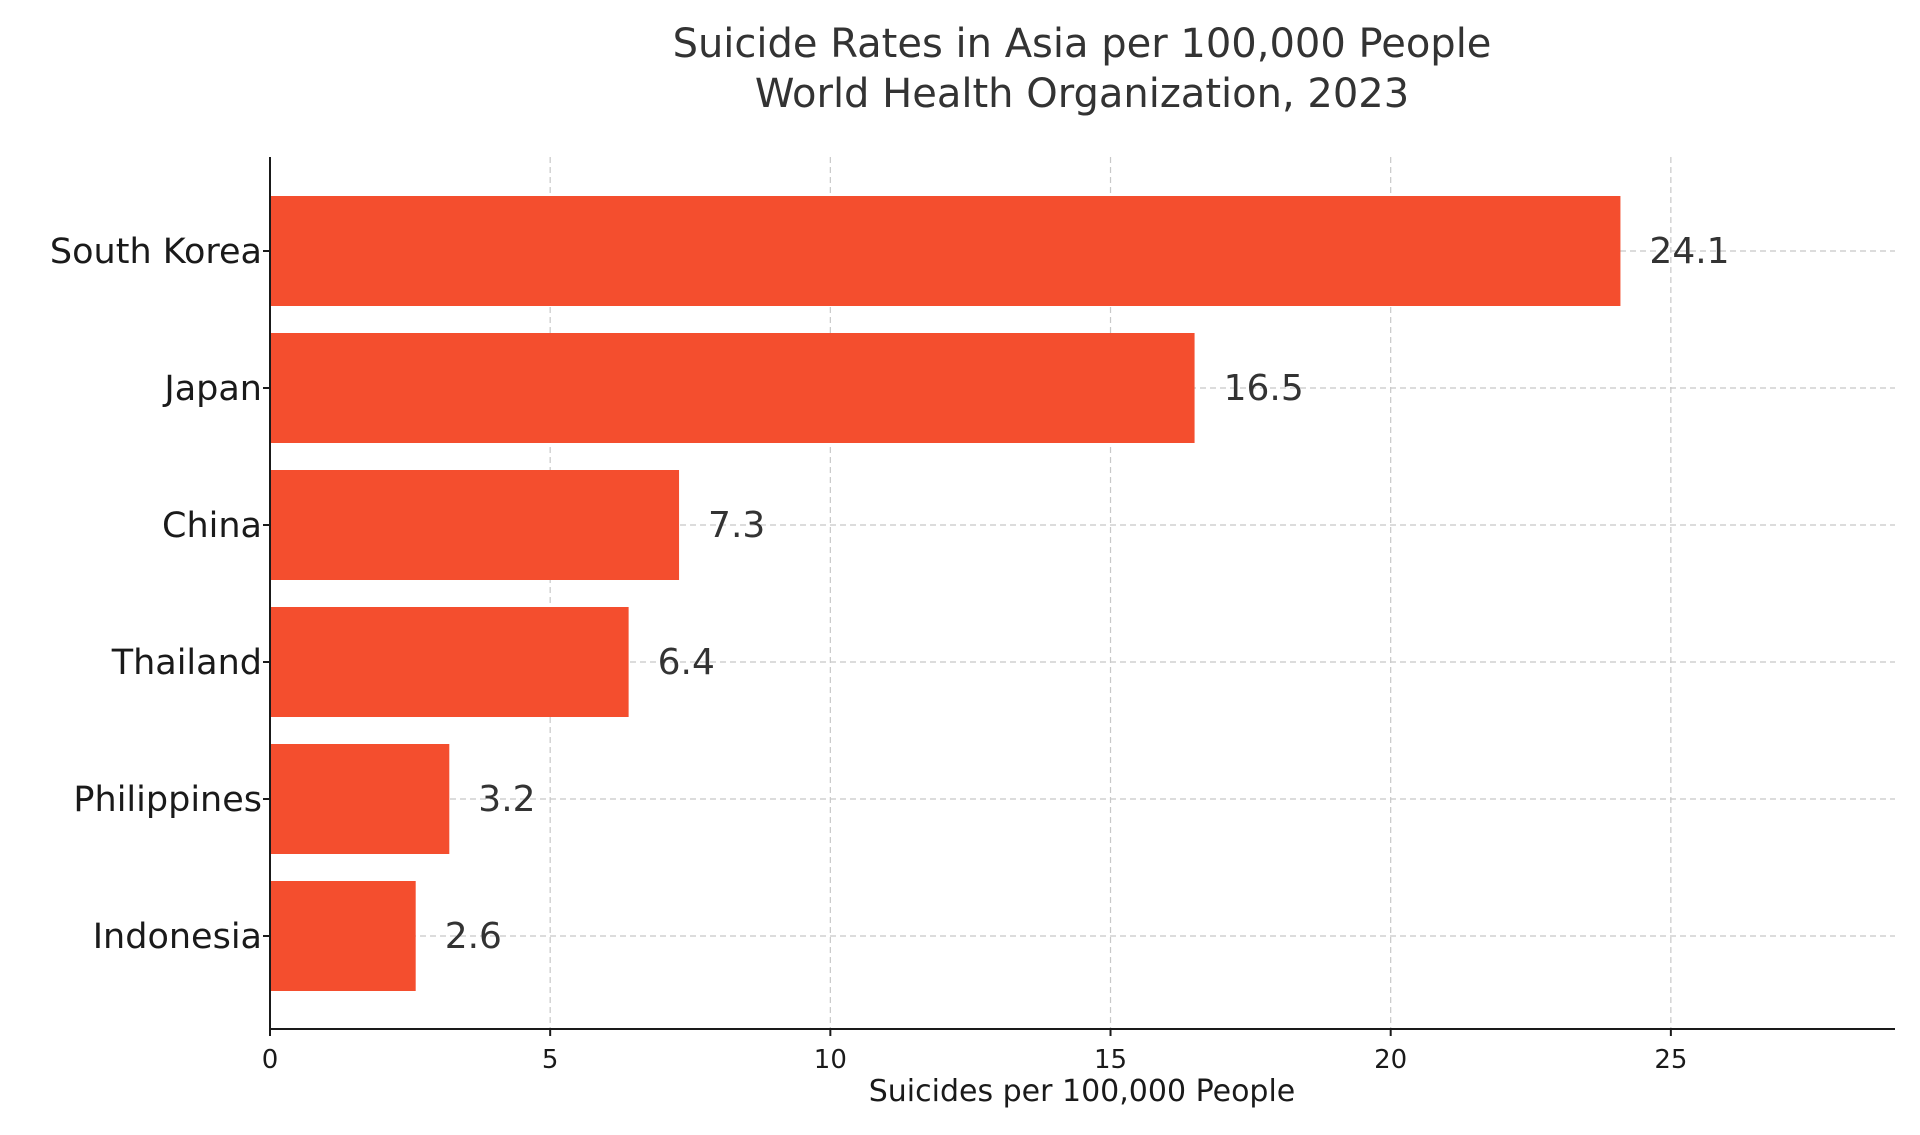 The image size is (1920, 1135). What do you see at coordinates (212, 389) in the screenshot?
I see `category-label: Japan` at bounding box center [212, 389].